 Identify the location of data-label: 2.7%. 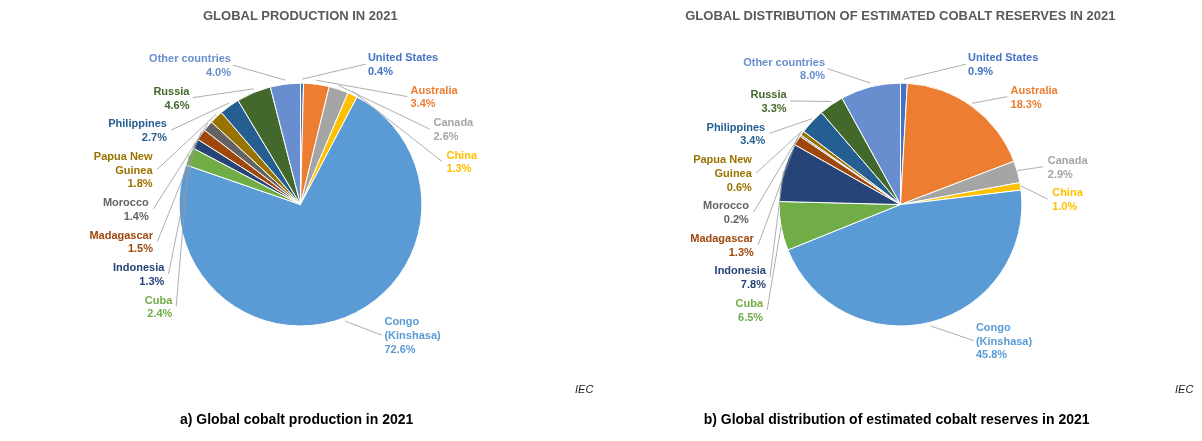
(154, 137).